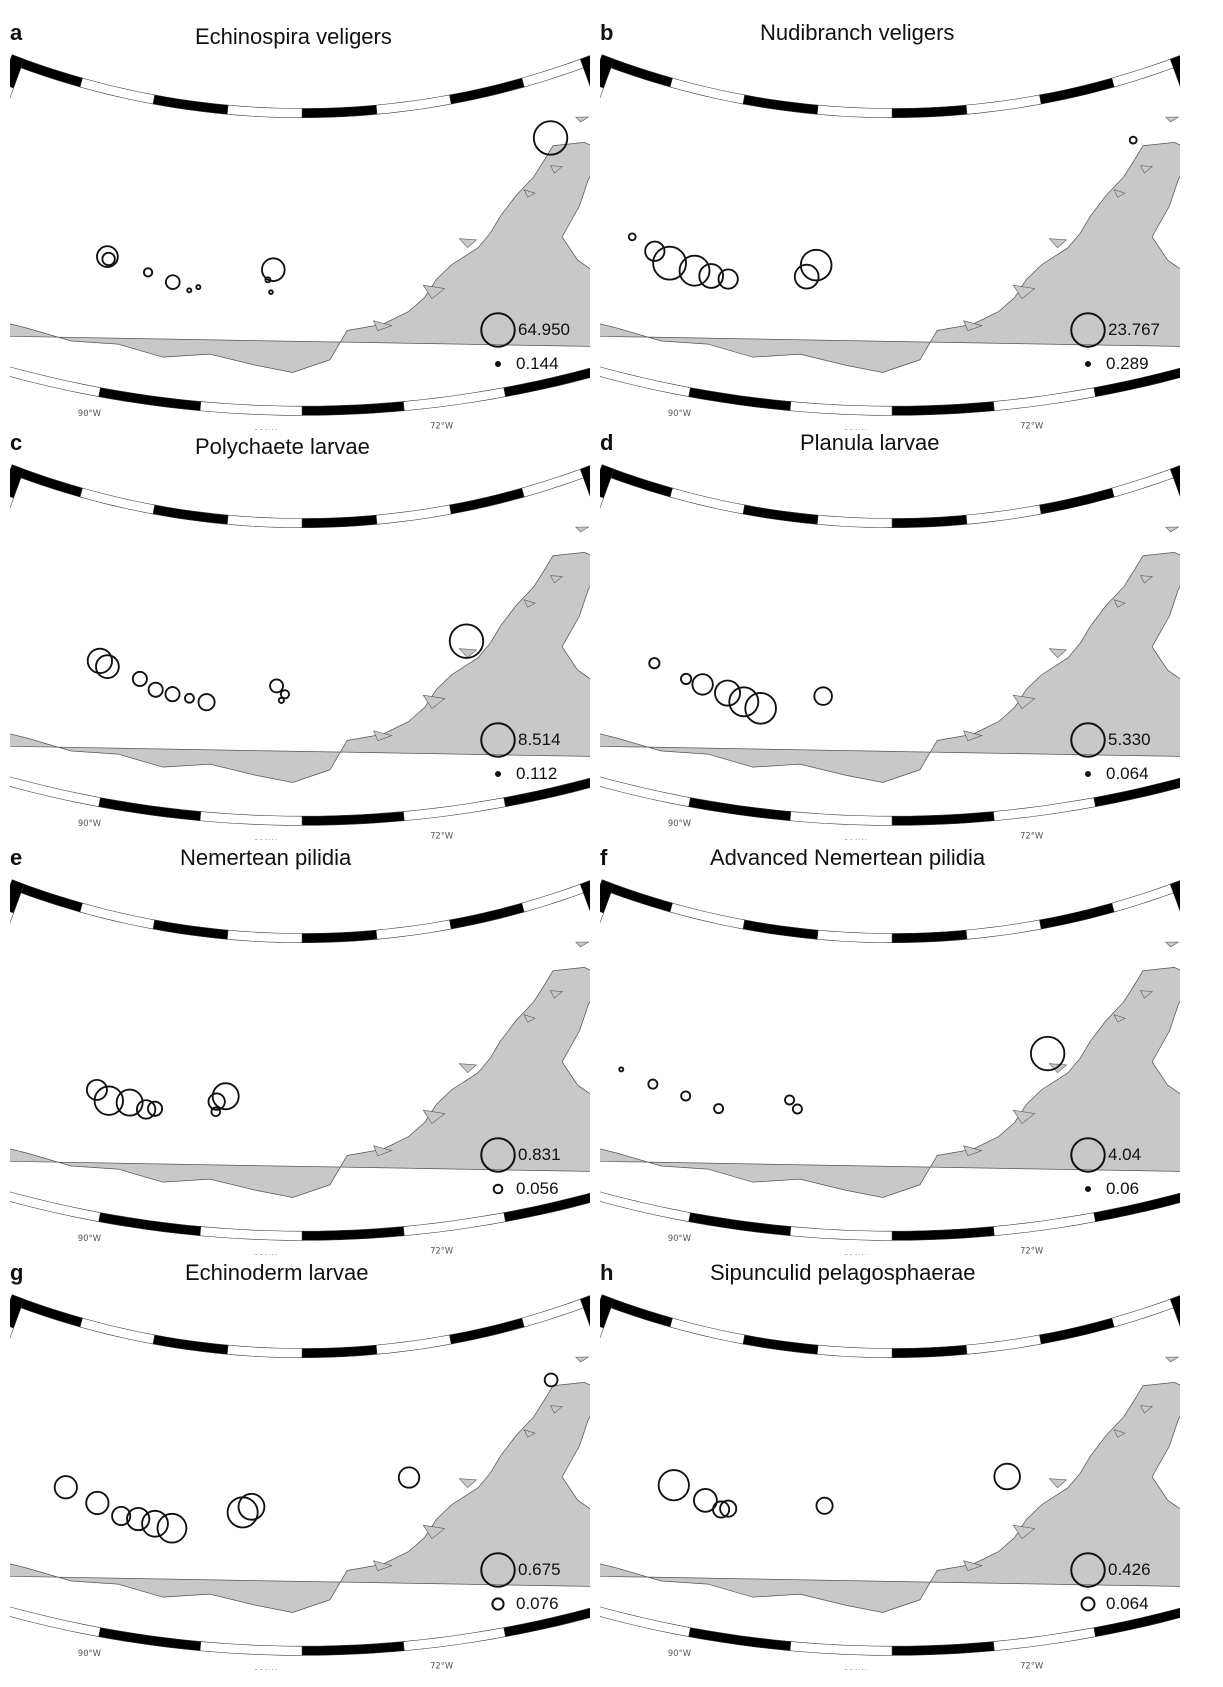 The height and width of the screenshot is (1687, 1223). What do you see at coordinates (1123, 1188) in the screenshot?
I see `legend-min-label: 0.06` at bounding box center [1123, 1188].